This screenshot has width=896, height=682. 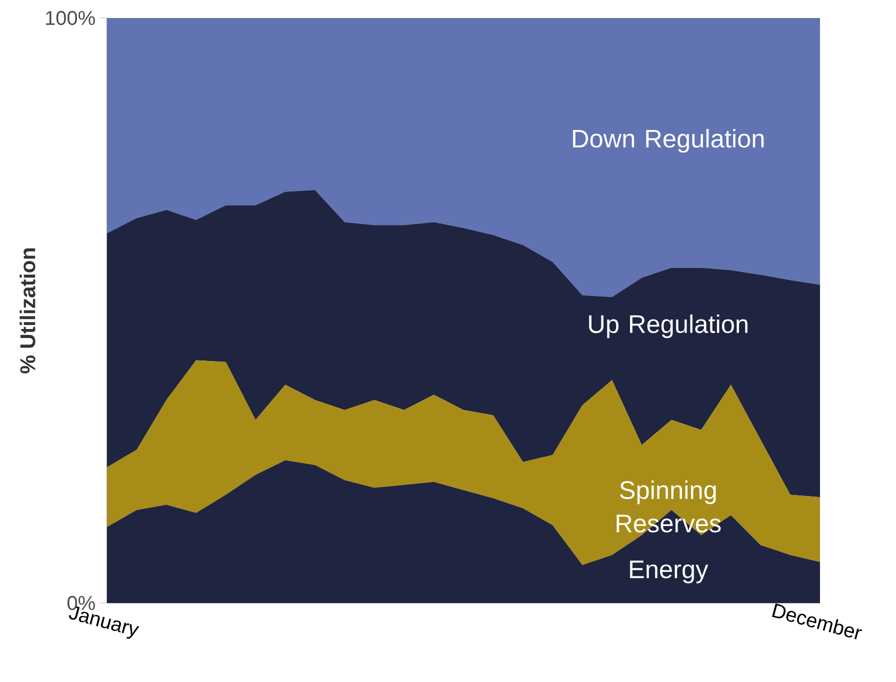 I want to click on y-tick-label: 100%, so click(x=70, y=18).